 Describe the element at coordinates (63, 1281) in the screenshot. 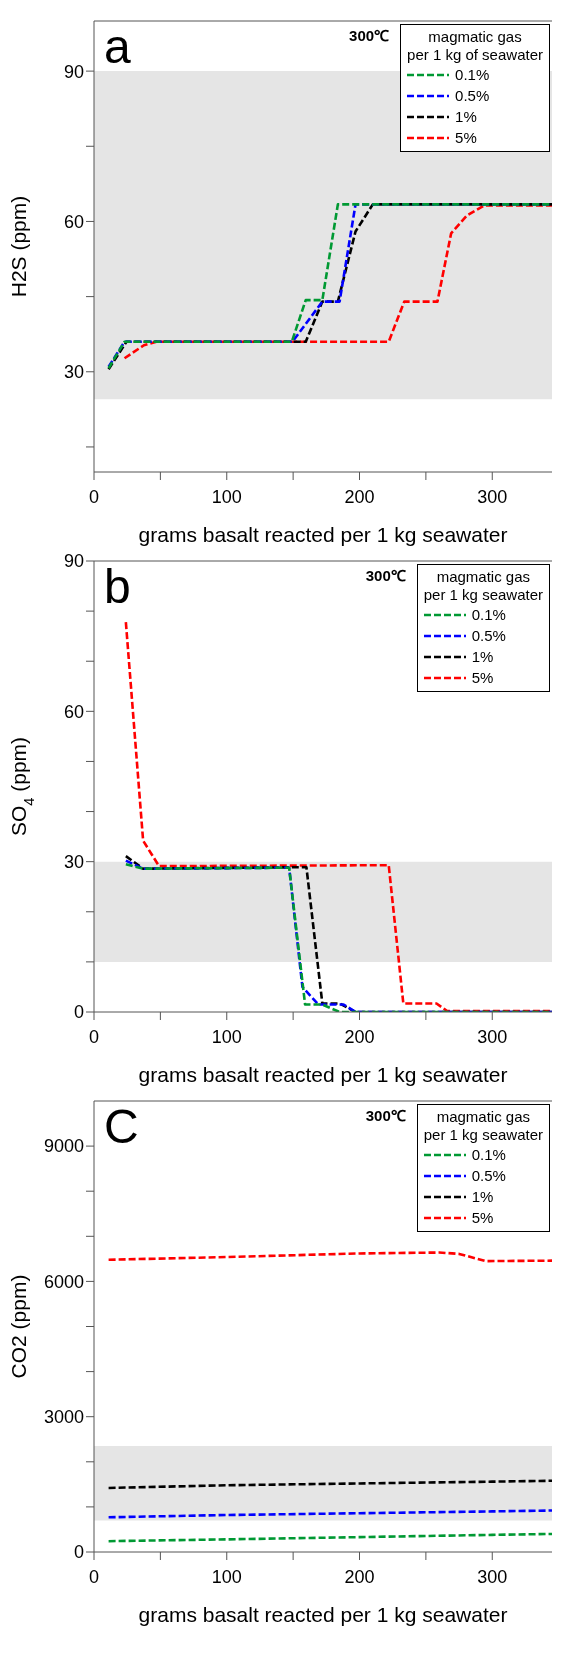

I see `y-tick-label: 6000` at that location.